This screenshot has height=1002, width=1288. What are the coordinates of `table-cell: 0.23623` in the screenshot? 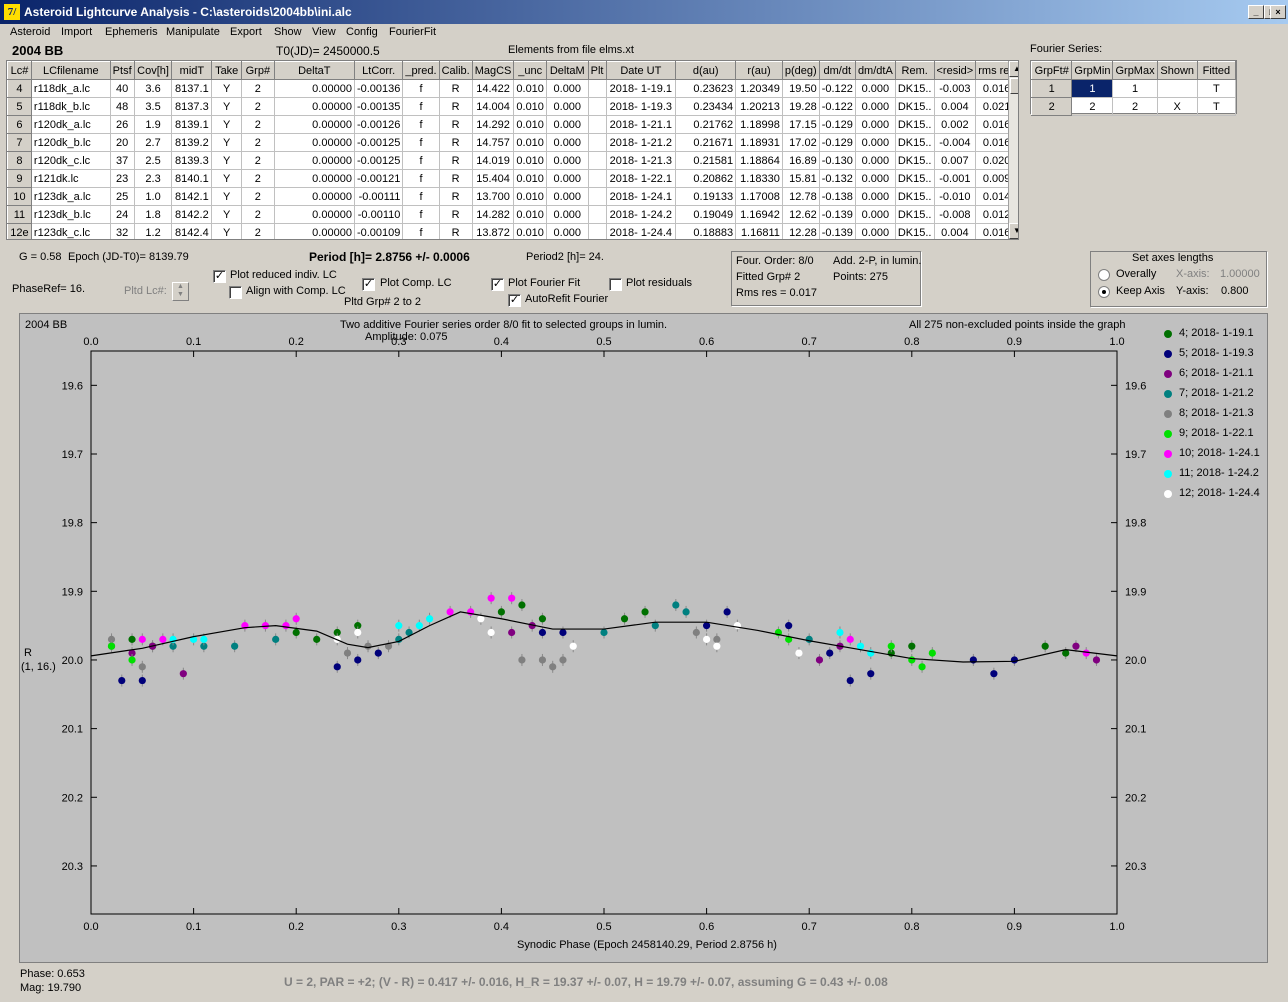 It's located at (706, 88).